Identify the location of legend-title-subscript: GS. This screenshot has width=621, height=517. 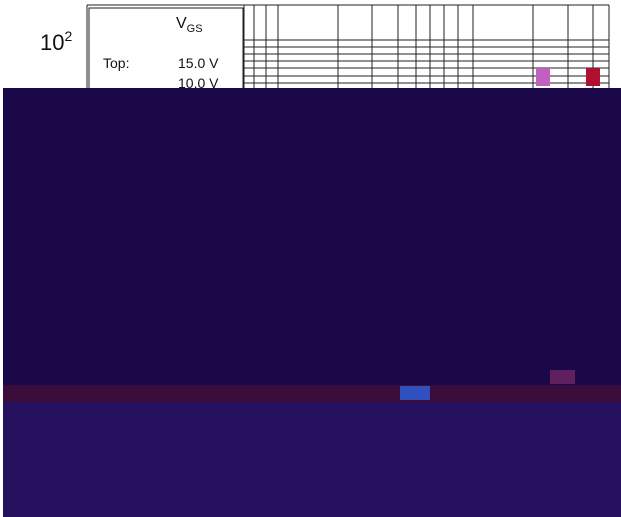
(195, 29).